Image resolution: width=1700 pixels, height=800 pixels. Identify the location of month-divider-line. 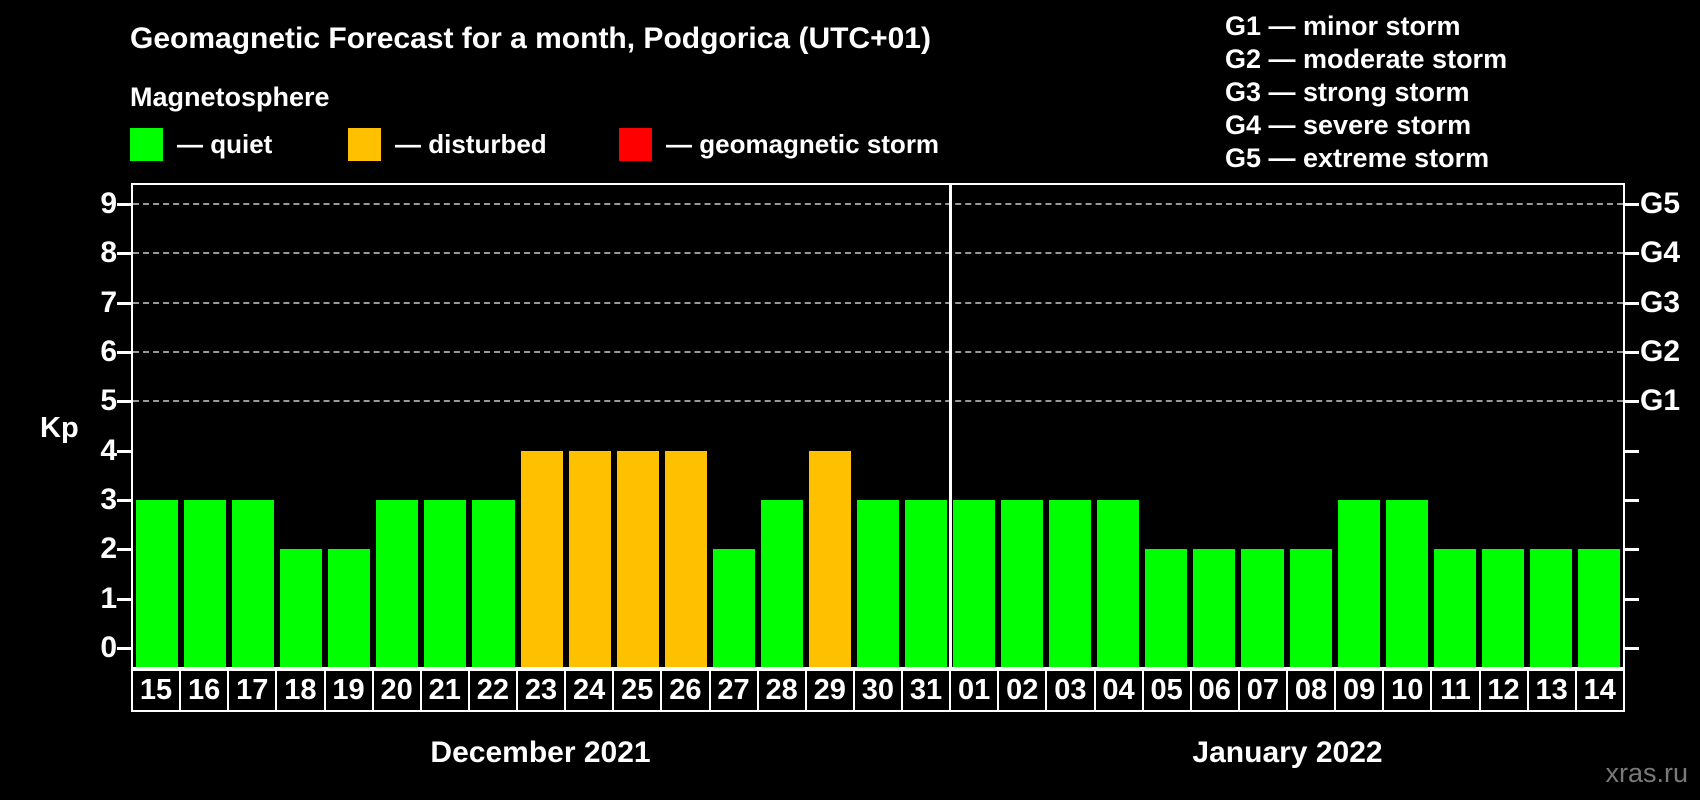
(950, 426).